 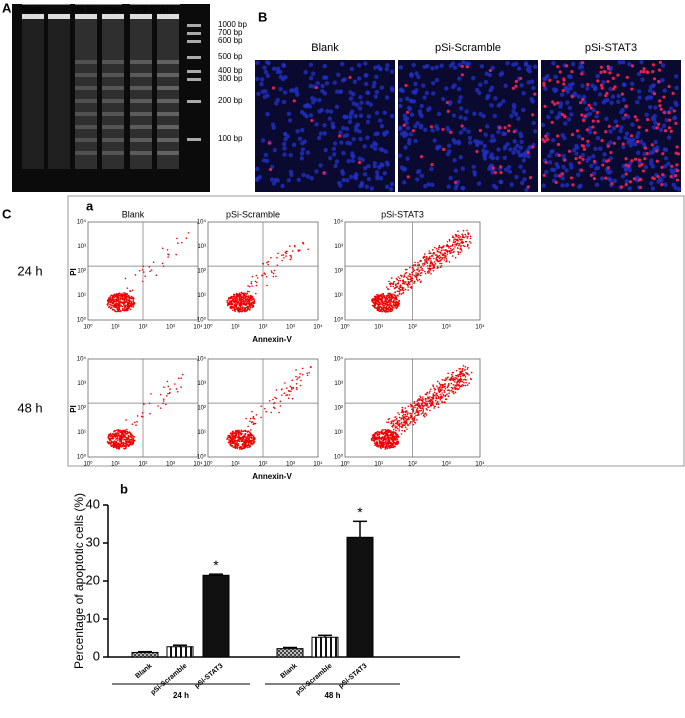 What do you see at coordinates (325, 48) in the screenshot?
I see `image-title: Blank` at bounding box center [325, 48].